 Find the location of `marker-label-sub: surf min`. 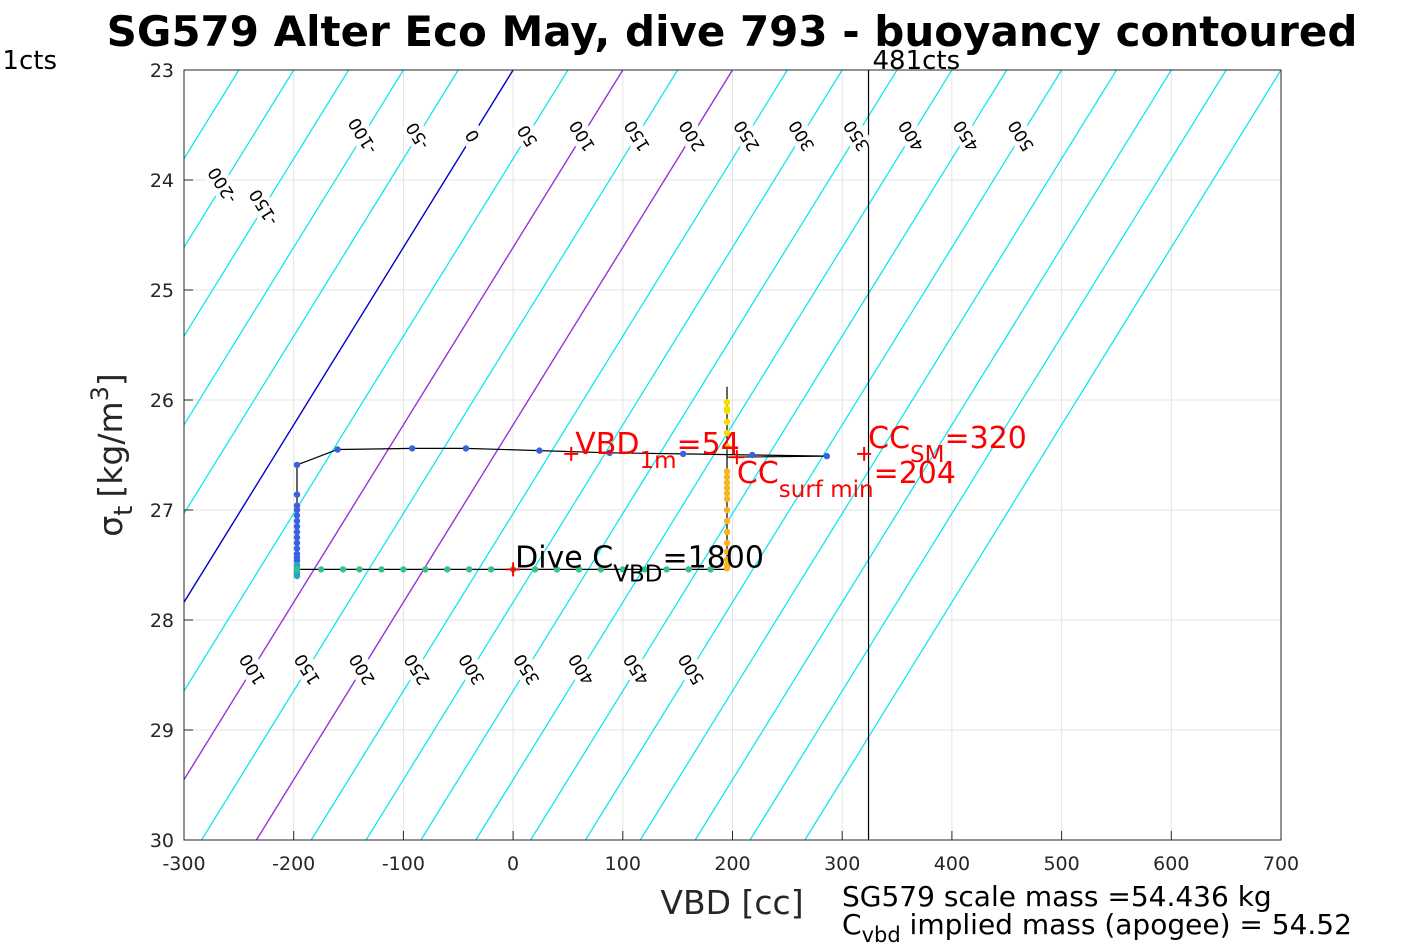

marker-label-sub: surf min is located at coordinates (826, 490).